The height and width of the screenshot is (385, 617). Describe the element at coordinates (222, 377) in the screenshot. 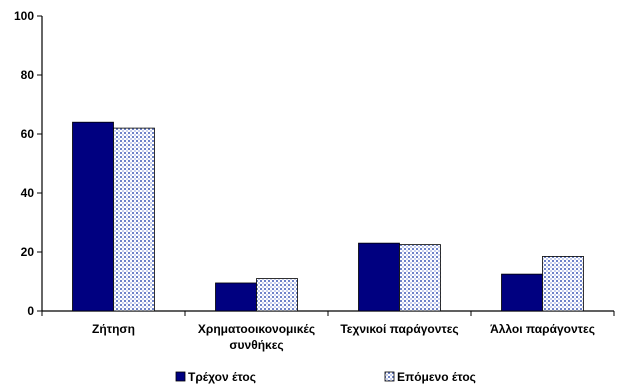

I see `legend-label: Τρέχον έτος` at that location.